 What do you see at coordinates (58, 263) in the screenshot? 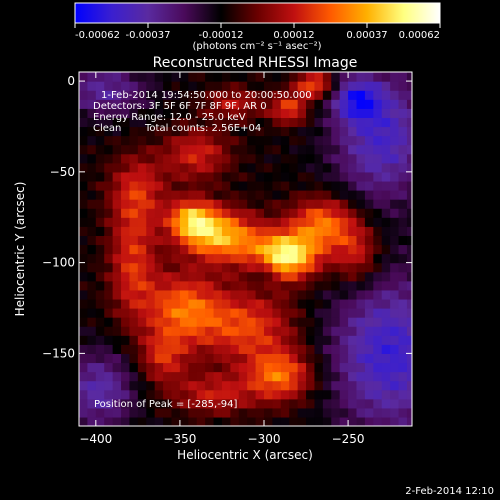
I see `y-tick-label: −100` at bounding box center [58, 263].